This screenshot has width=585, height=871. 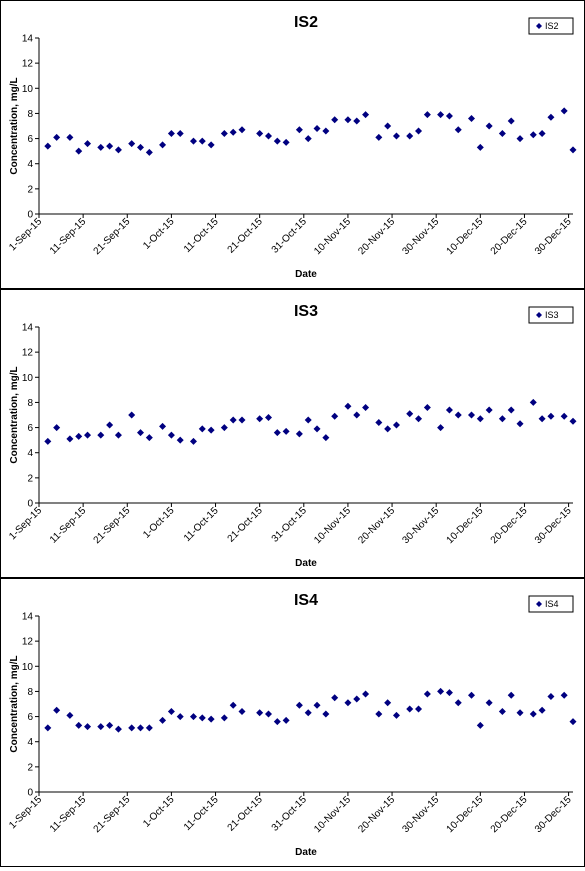 I want to click on legend-box, so click(x=551, y=26).